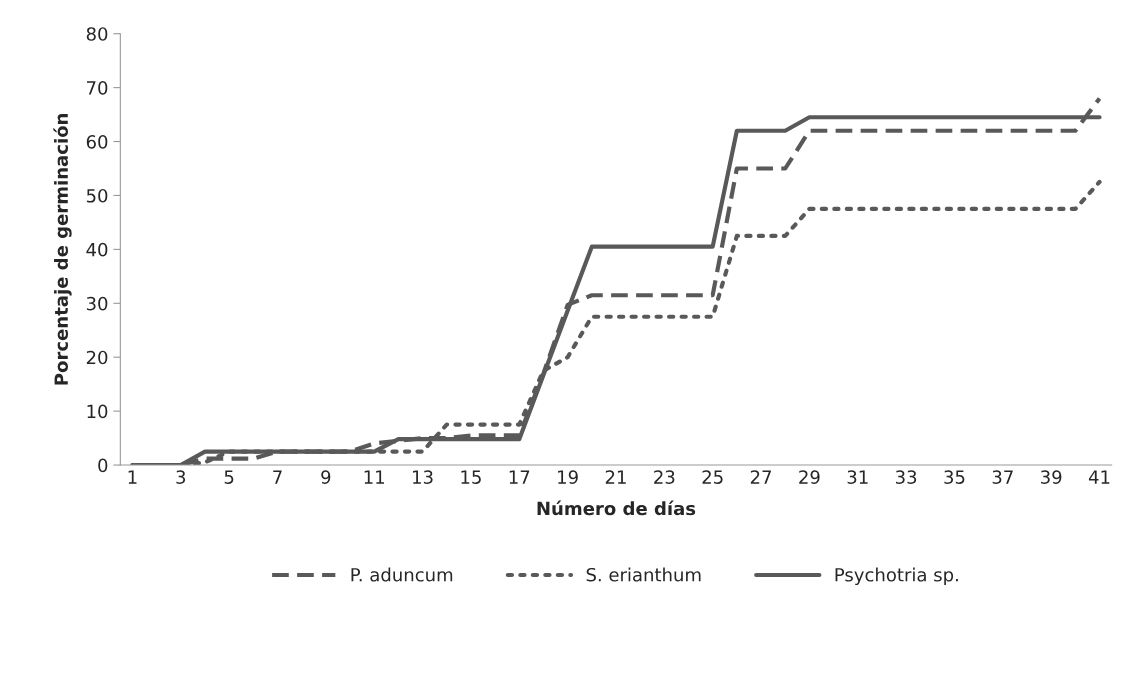 Image resolution: width=1146 pixels, height=674 pixels. I want to click on x-tick-label: 21, so click(615, 477).